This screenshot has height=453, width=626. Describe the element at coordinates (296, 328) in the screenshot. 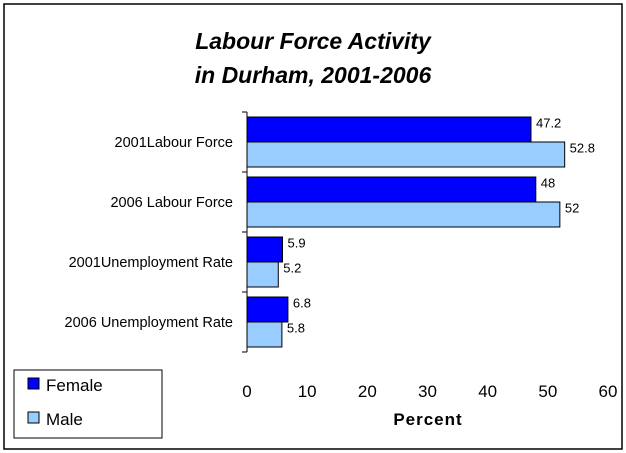

I see `value-label-male-3: 5.8` at that location.